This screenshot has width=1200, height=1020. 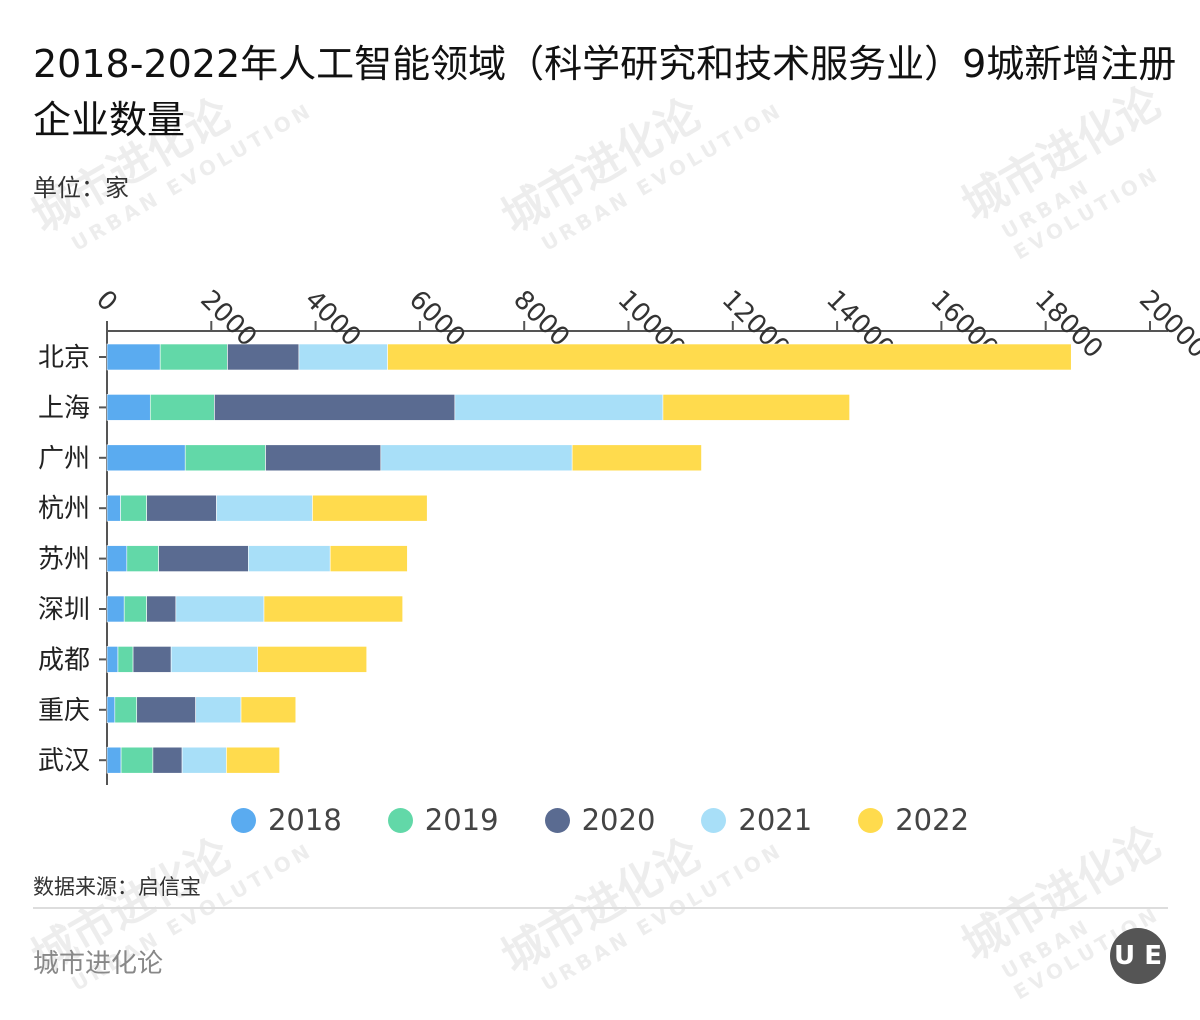 I want to click on legend-item-2018: 2018, so click(x=286, y=820).